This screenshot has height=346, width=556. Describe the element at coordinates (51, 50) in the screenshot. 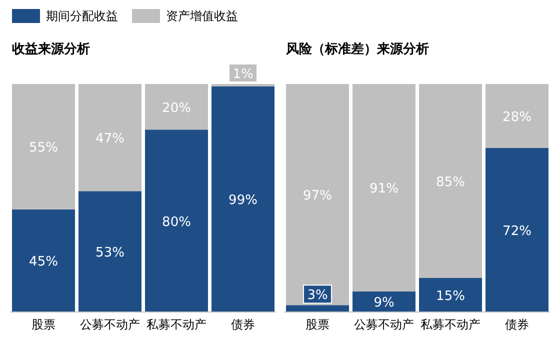

I see `chart-title: 收益来源分析` at that location.